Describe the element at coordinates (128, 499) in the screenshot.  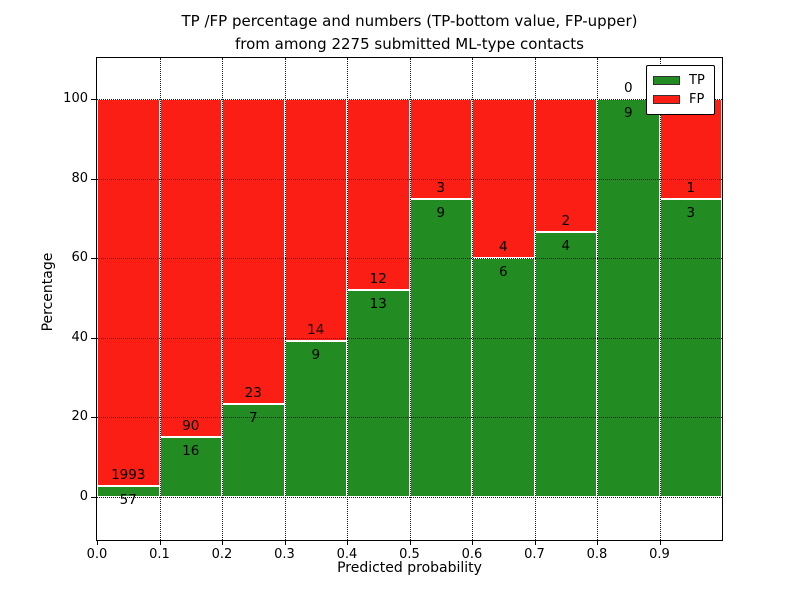
I see `tp-count-label: 57` at that location.